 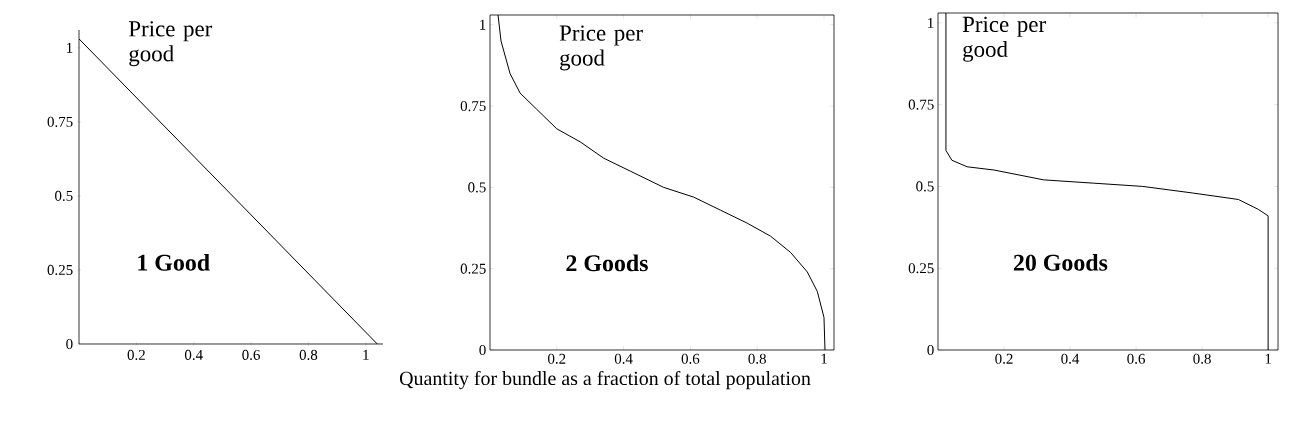 I want to click on annotation: 2 Goods, so click(x=607, y=263).